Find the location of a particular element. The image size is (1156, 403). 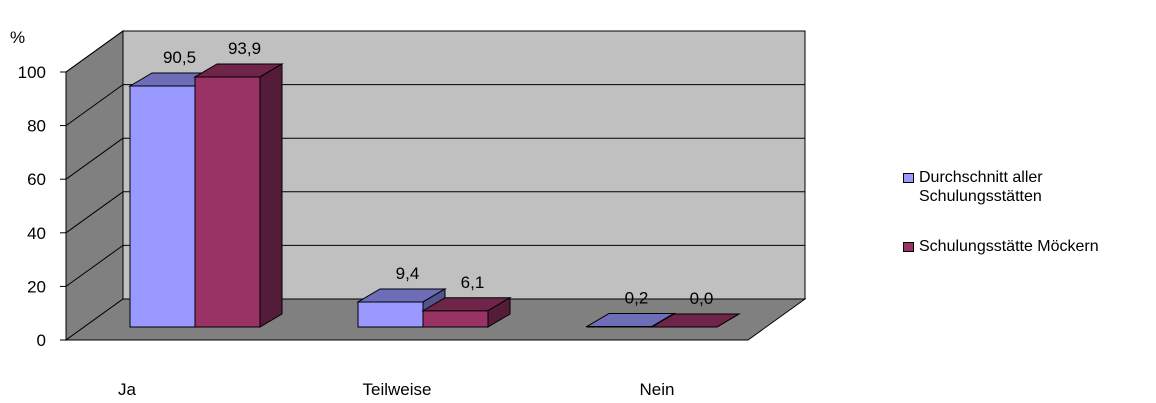

data-label: 6,1 is located at coordinates (473, 282).